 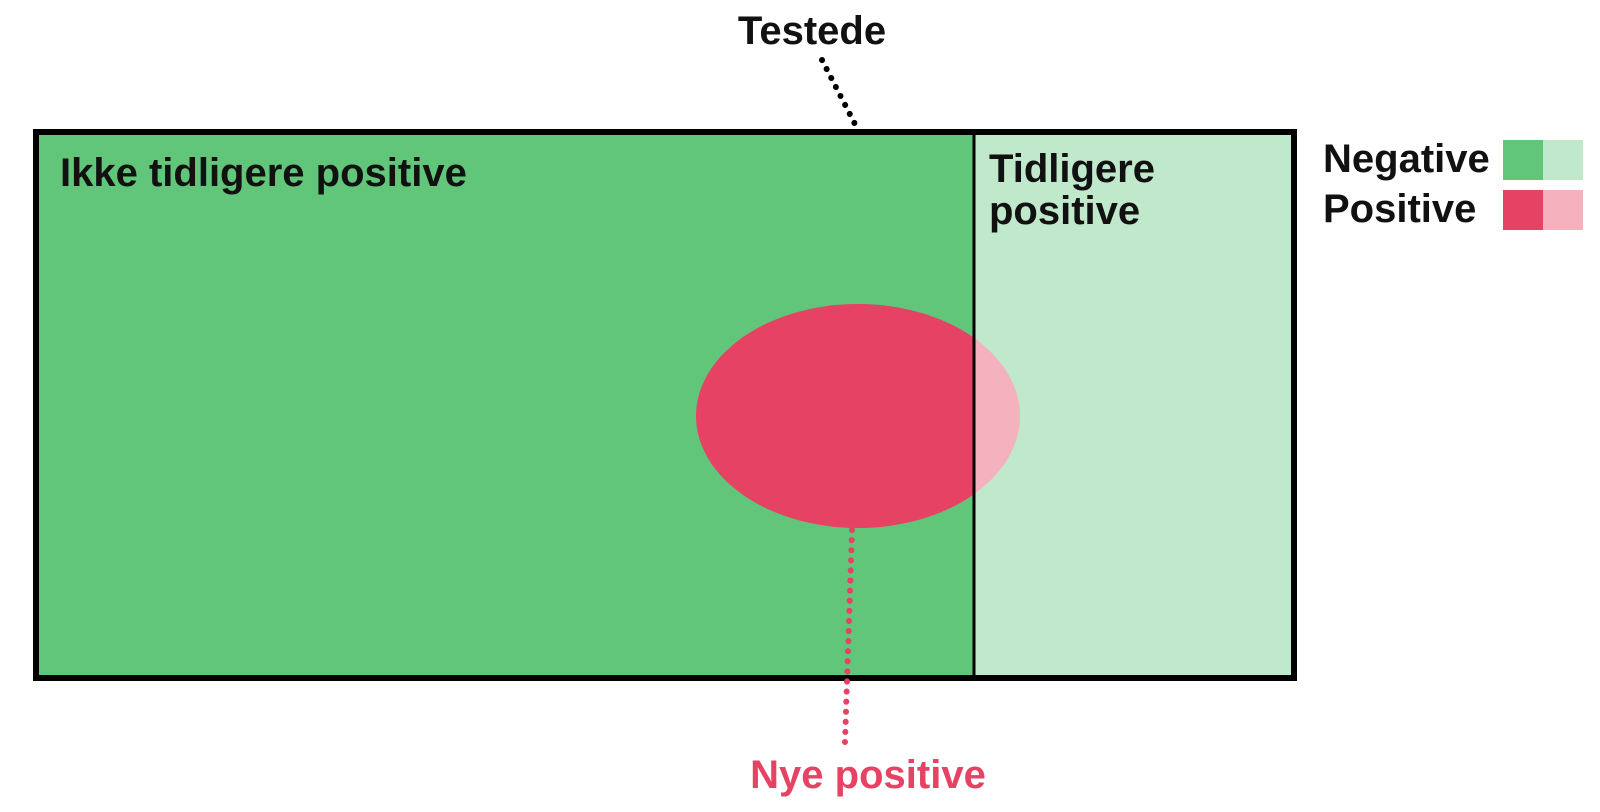 I want to click on previously-positive-label-line1: Tidligere, so click(x=1072, y=169).